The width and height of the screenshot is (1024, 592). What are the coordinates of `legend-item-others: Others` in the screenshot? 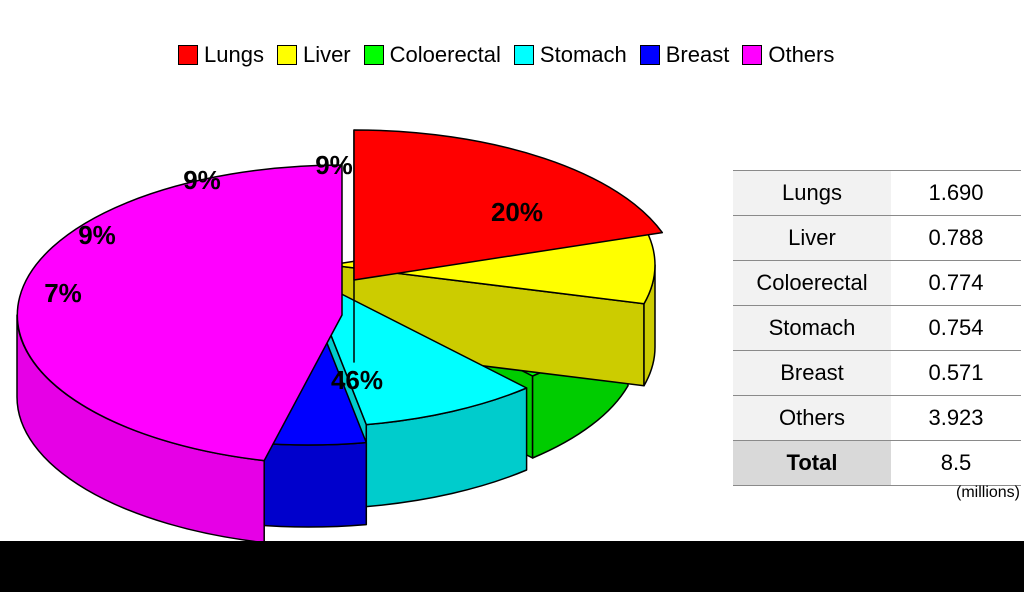 It's located at (788, 55).